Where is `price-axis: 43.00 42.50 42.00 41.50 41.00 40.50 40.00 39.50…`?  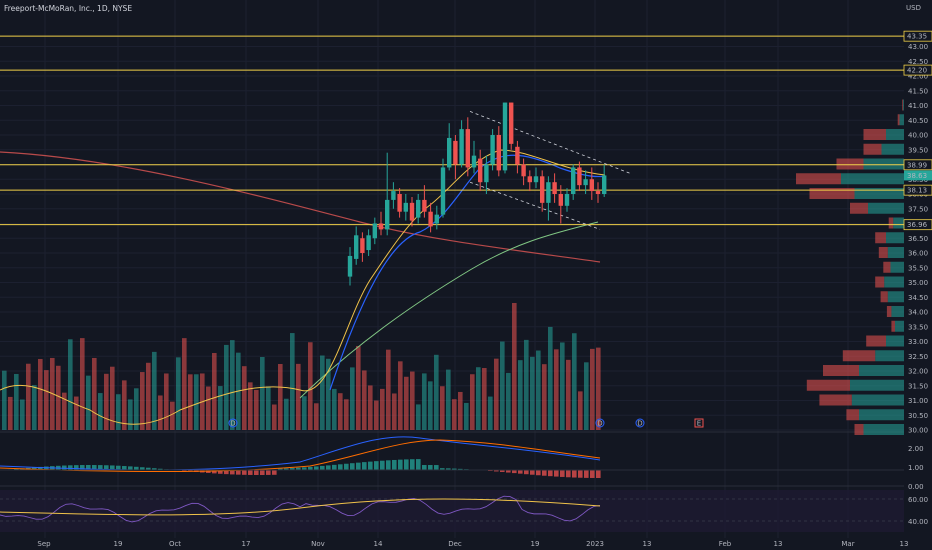 price-axis: 43.00 42.50 42.00 41.50 41.00 40.50 40.00 39.50… is located at coordinates (917, 275).